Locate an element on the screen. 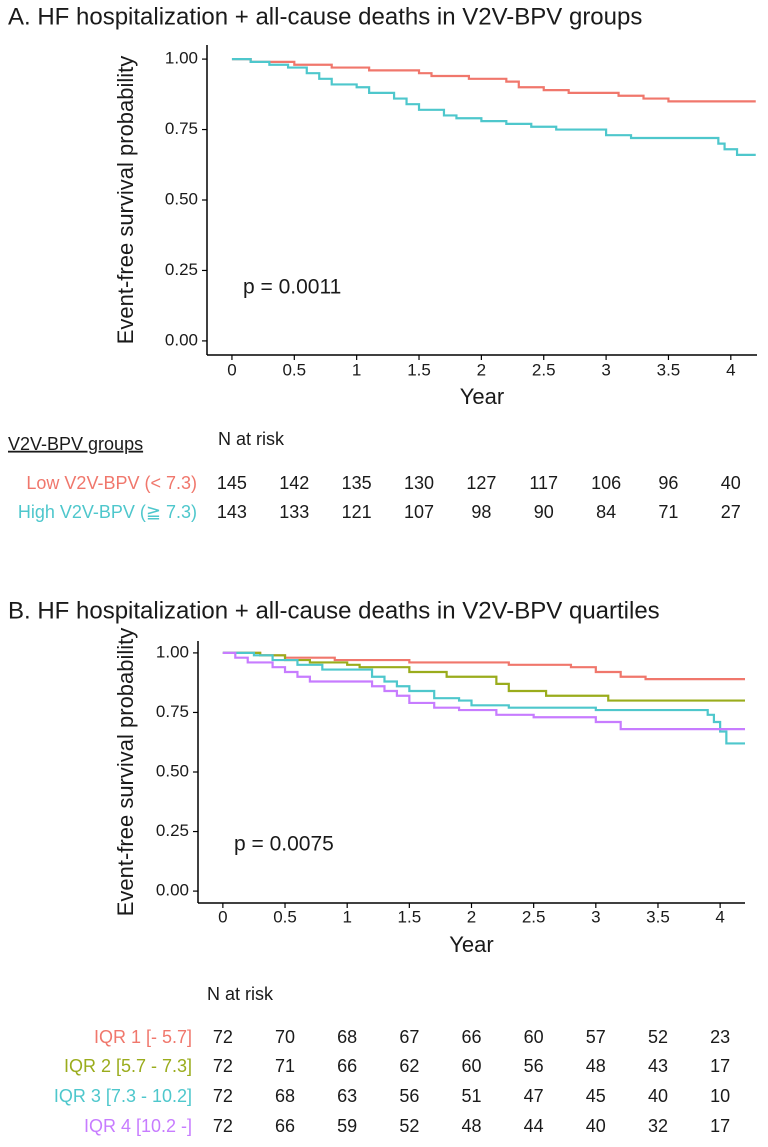 This screenshot has height=1147, width=768. risk-count: 45 is located at coordinates (596, 1096).